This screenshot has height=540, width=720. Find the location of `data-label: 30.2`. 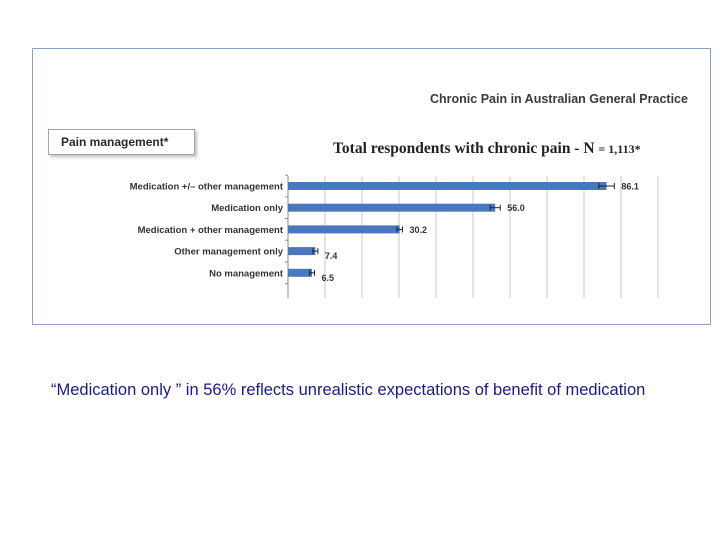

data-label: 30.2 is located at coordinates (418, 230).